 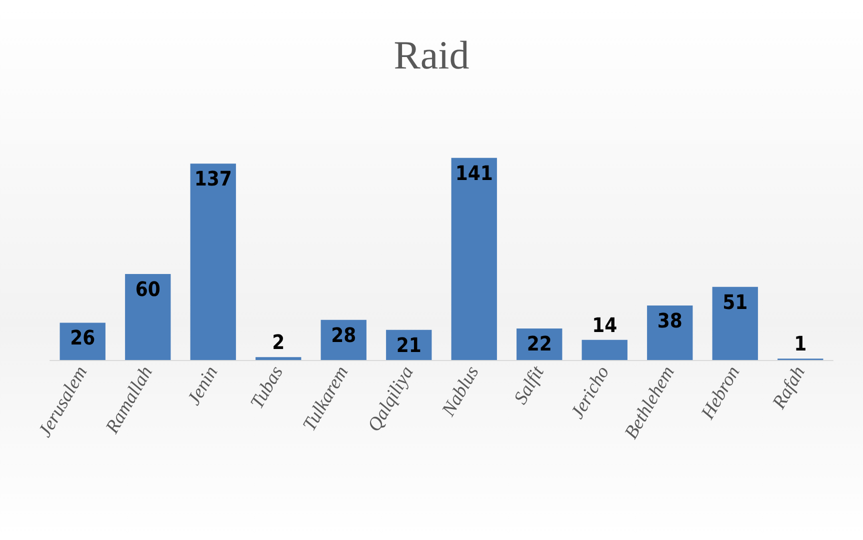 What do you see at coordinates (147, 289) in the screenshot?
I see `data-label: 60` at bounding box center [147, 289].